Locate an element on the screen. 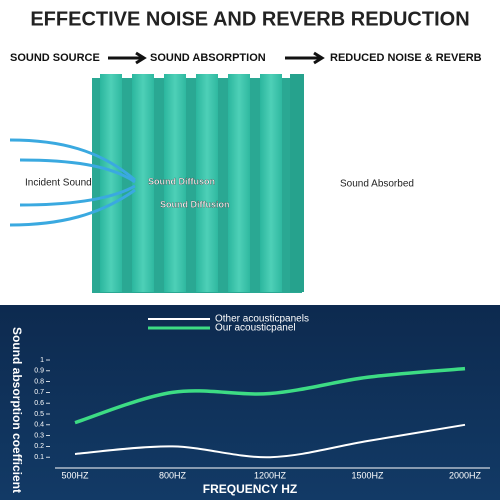  y-tick-label: 0.5 is located at coordinates (39, 414).